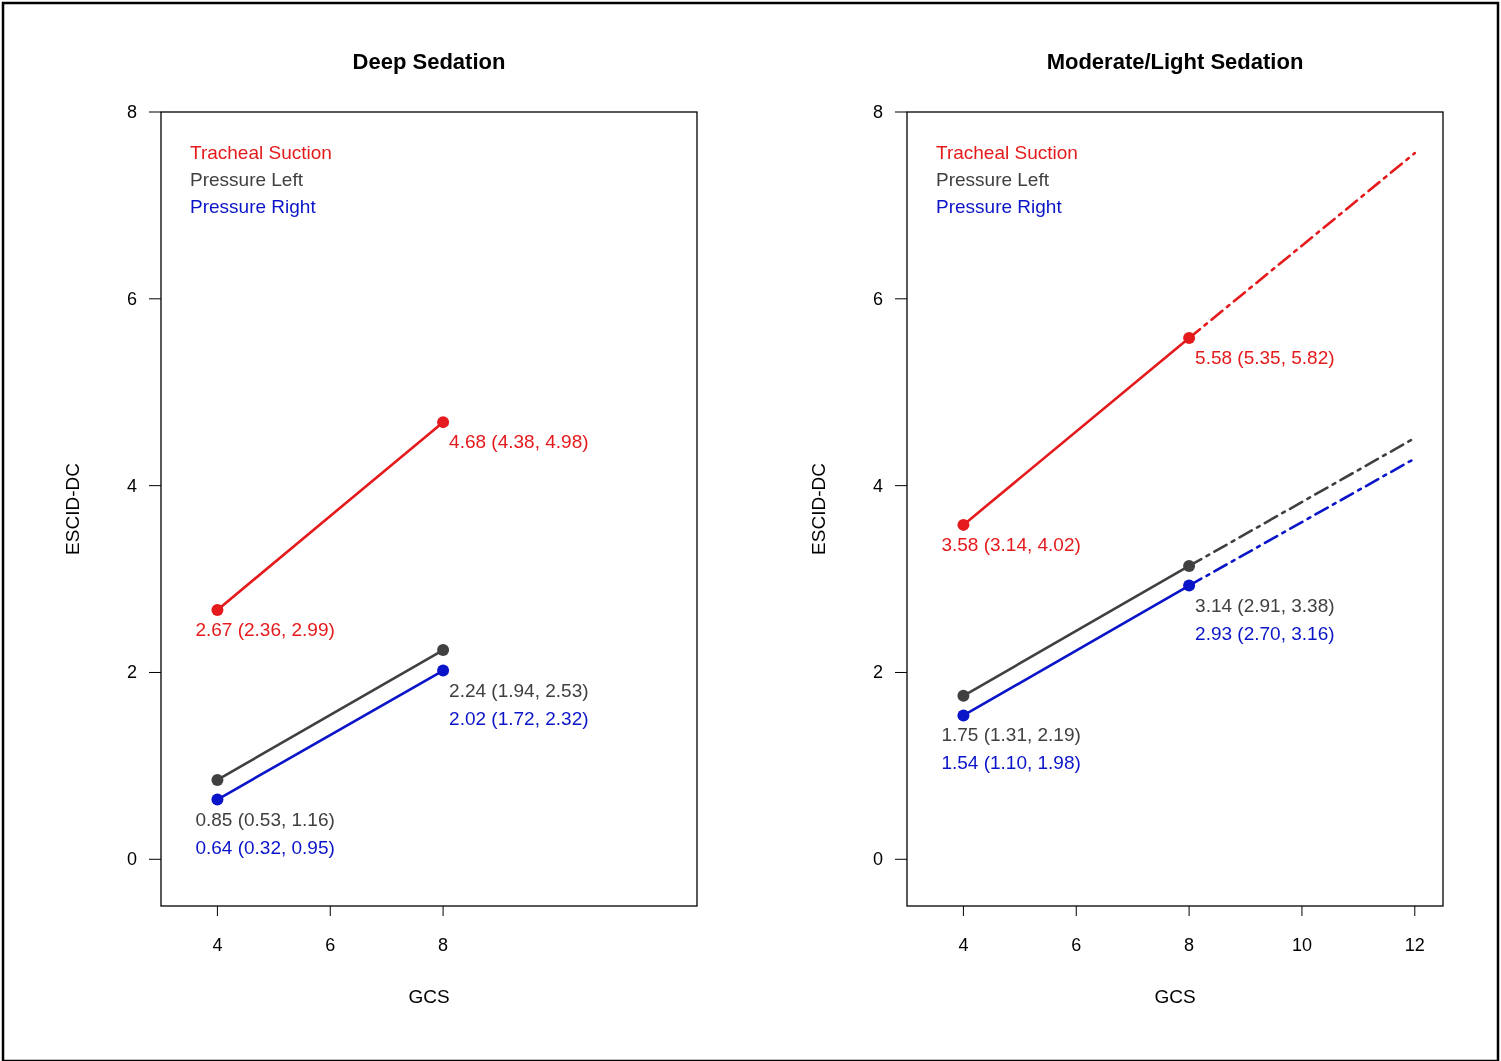  What do you see at coordinates (1265, 605) in the screenshot?
I see `data-label: 3.14 (2.91, 3.38)` at bounding box center [1265, 605].